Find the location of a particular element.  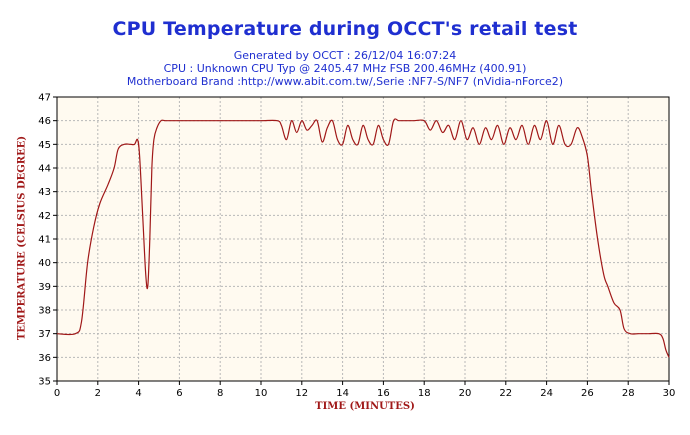

x-tick-label: 20 is located at coordinates (465, 393).